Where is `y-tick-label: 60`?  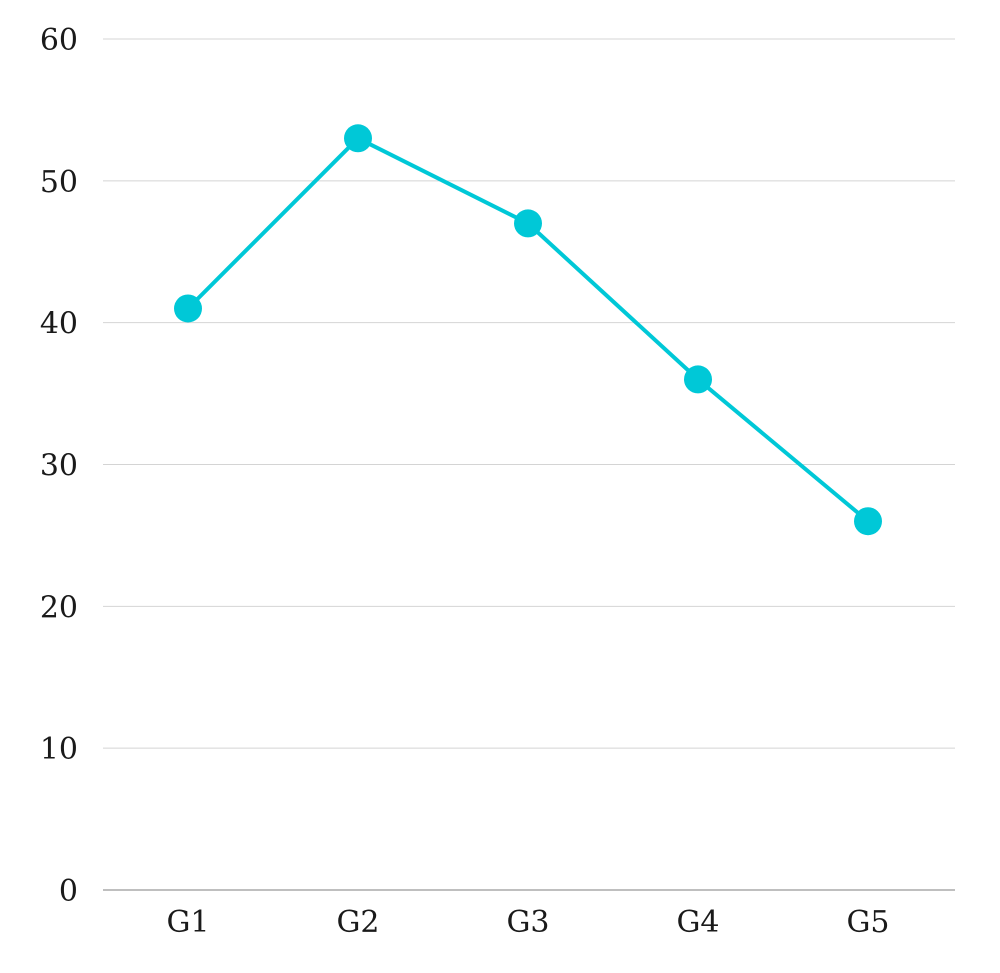
y-tick-label: 60 is located at coordinates (59, 40).